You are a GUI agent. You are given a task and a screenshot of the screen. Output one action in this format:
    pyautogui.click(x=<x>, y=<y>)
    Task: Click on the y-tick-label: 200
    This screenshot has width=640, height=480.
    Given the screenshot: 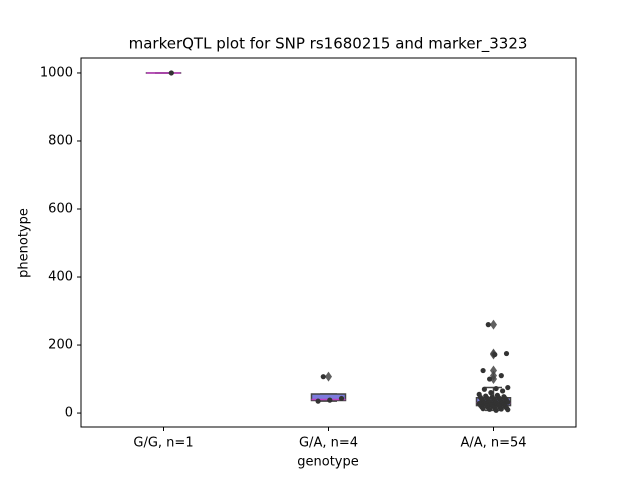 What is the action you would take?
    pyautogui.click(x=60, y=345)
    